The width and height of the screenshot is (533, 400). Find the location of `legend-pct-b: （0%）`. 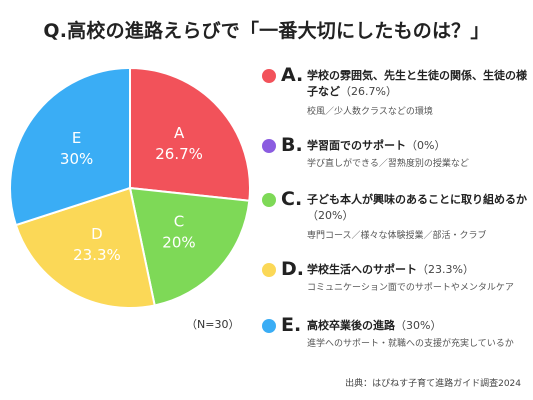

legend-pct-b: （0%） is located at coordinates (426, 145).